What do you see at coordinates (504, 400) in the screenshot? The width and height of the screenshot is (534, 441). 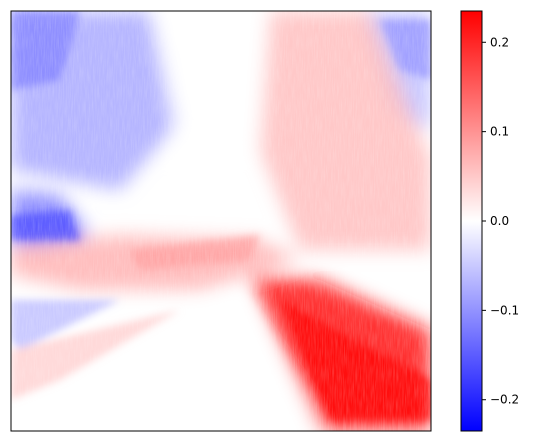 I see `colorbar-tick-label: −0.2` at bounding box center [504, 400].